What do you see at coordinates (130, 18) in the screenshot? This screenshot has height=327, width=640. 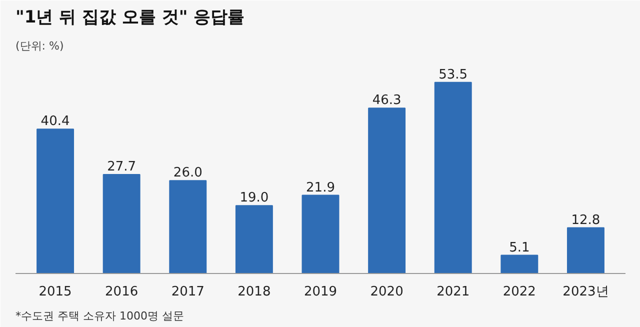 I see `chart-title: "1년 뒤 집값 오를 것" 응답률` at bounding box center [130, 18].